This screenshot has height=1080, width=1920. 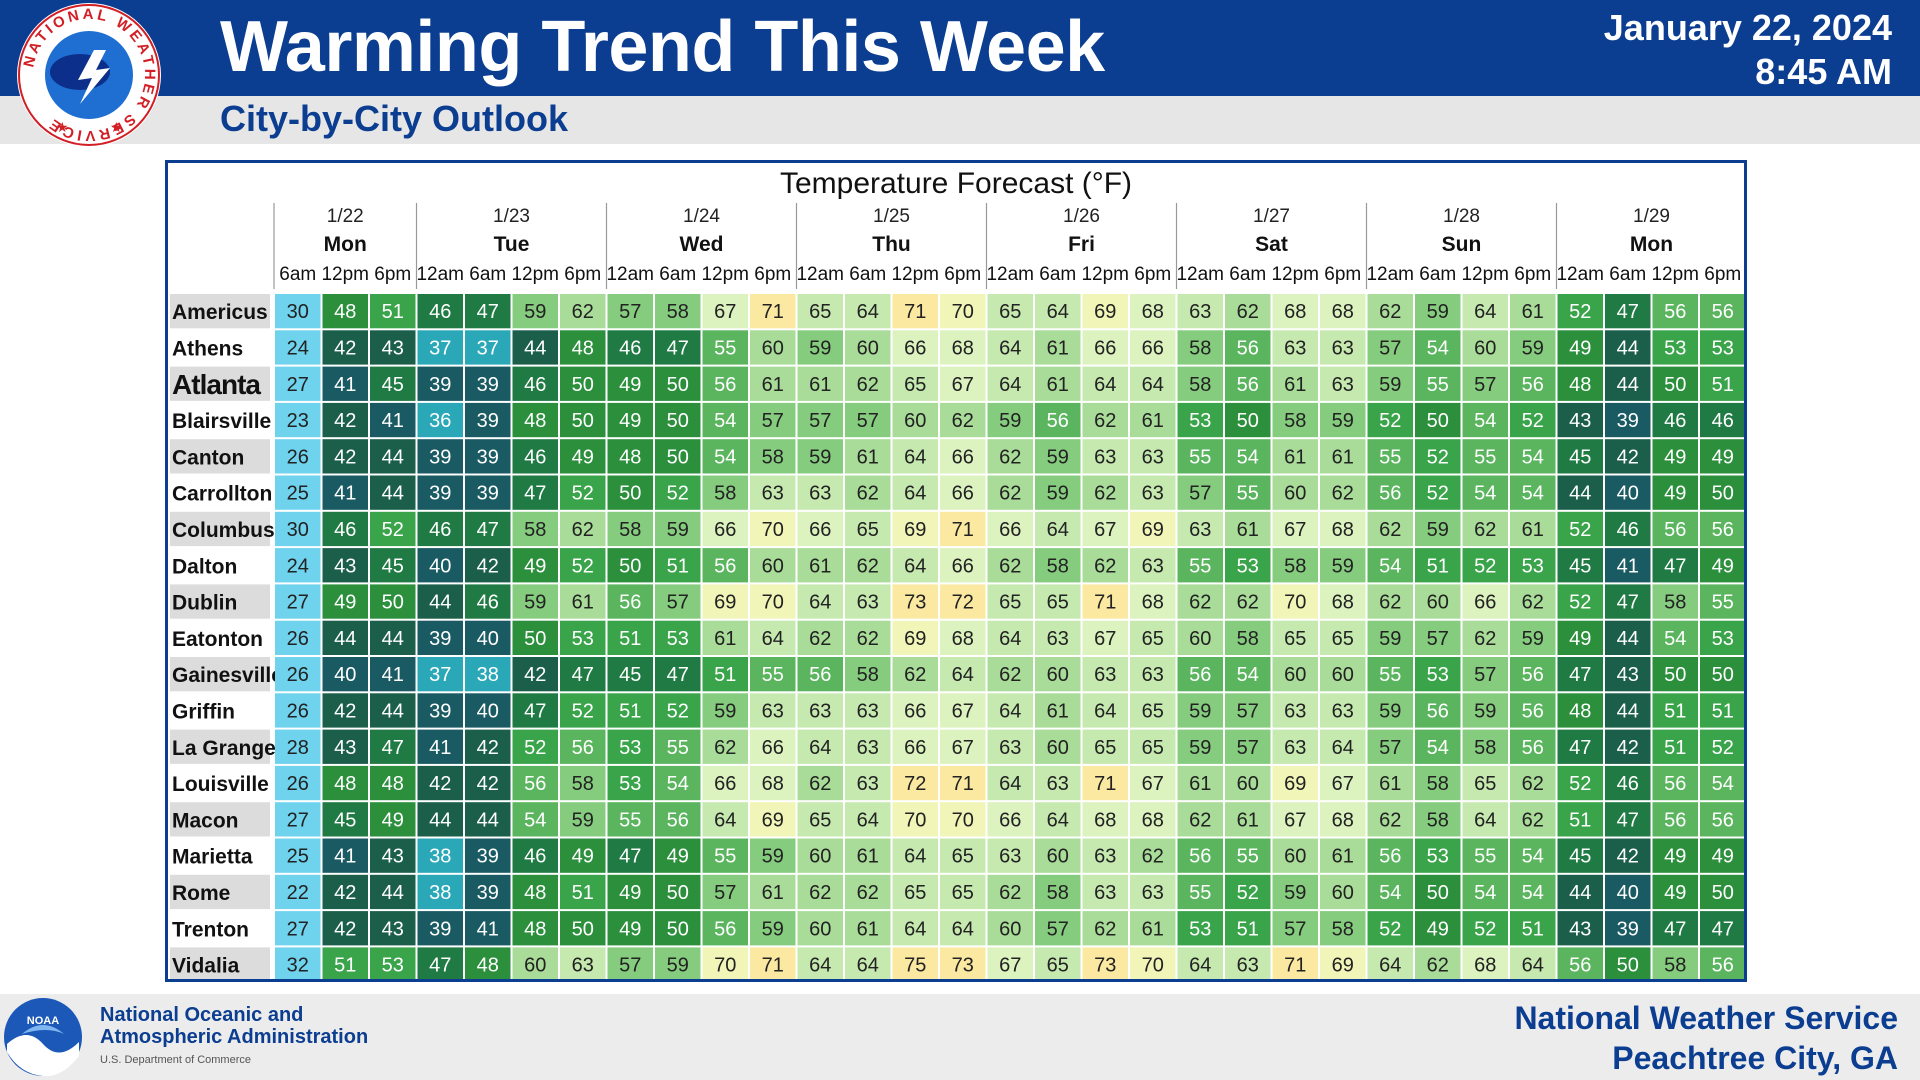 I want to click on header-time: 12pm, so click(x=1105, y=274).